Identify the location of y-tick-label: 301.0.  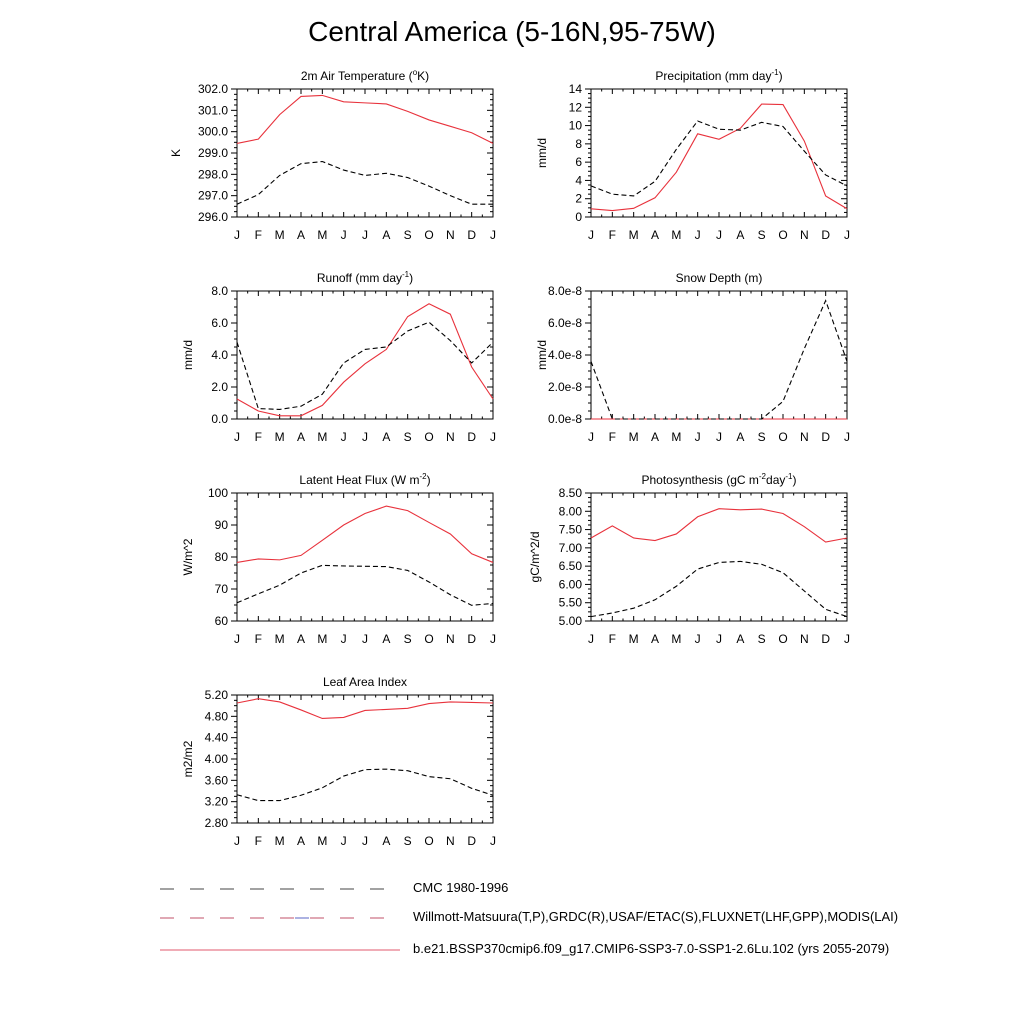
(213, 110).